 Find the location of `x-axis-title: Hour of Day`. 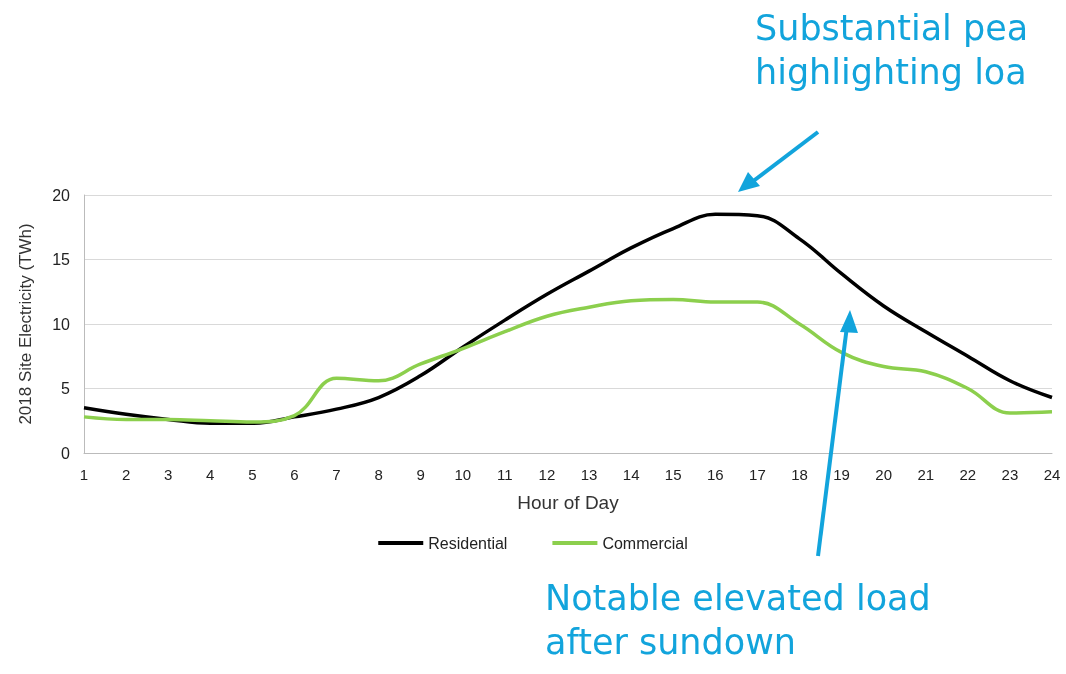

x-axis-title: Hour of Day is located at coordinates (568, 502).